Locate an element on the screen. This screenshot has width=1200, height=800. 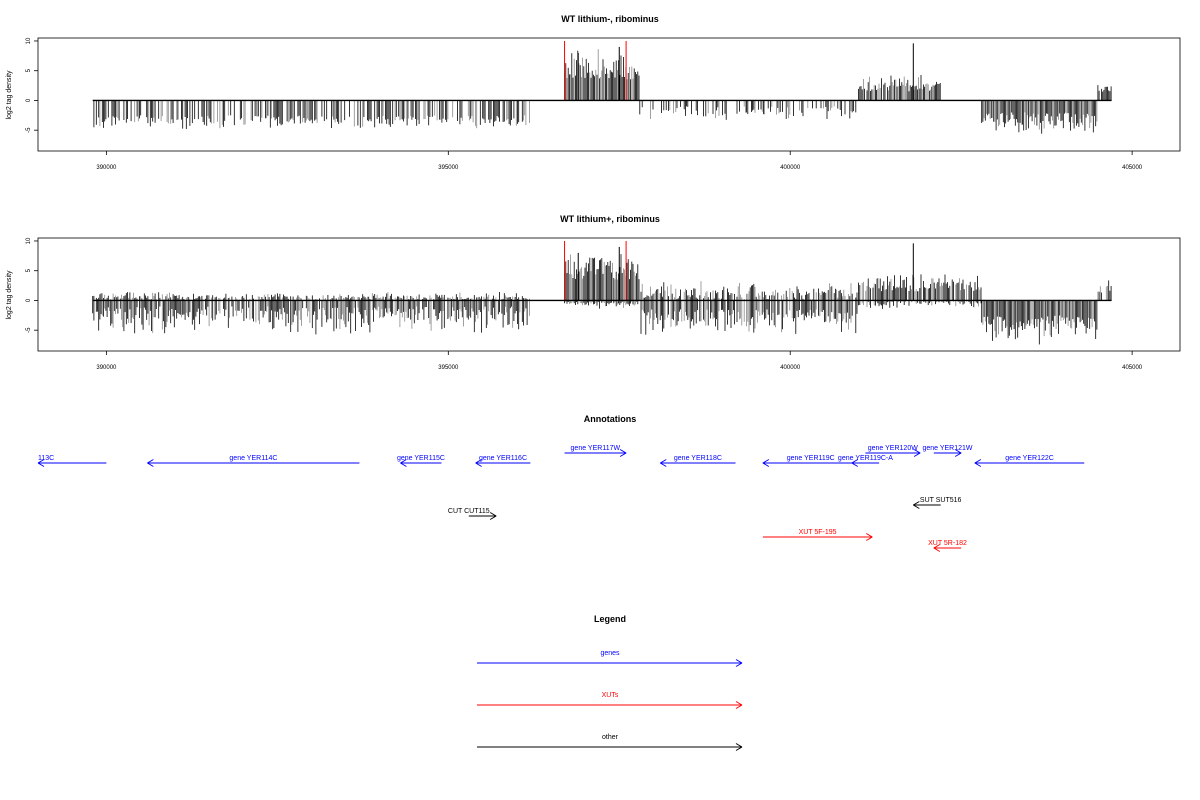
feature-label: gene YER121W is located at coordinates (947, 448).